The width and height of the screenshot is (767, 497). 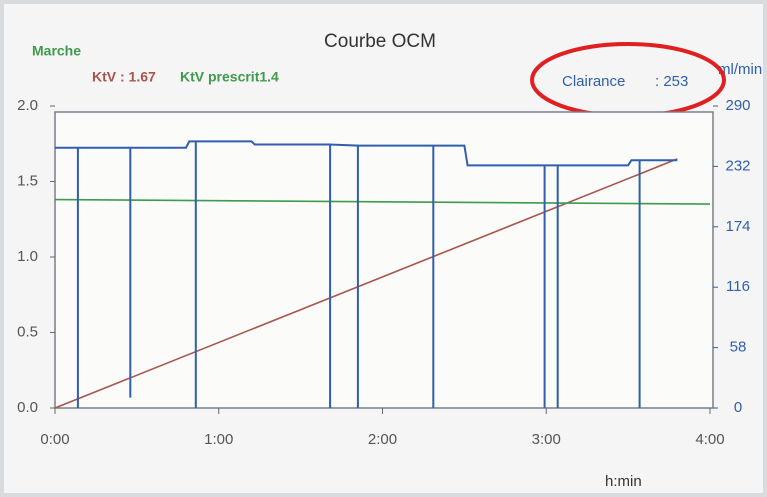 I want to click on chart-title: Courbe OCM, so click(x=380, y=41).